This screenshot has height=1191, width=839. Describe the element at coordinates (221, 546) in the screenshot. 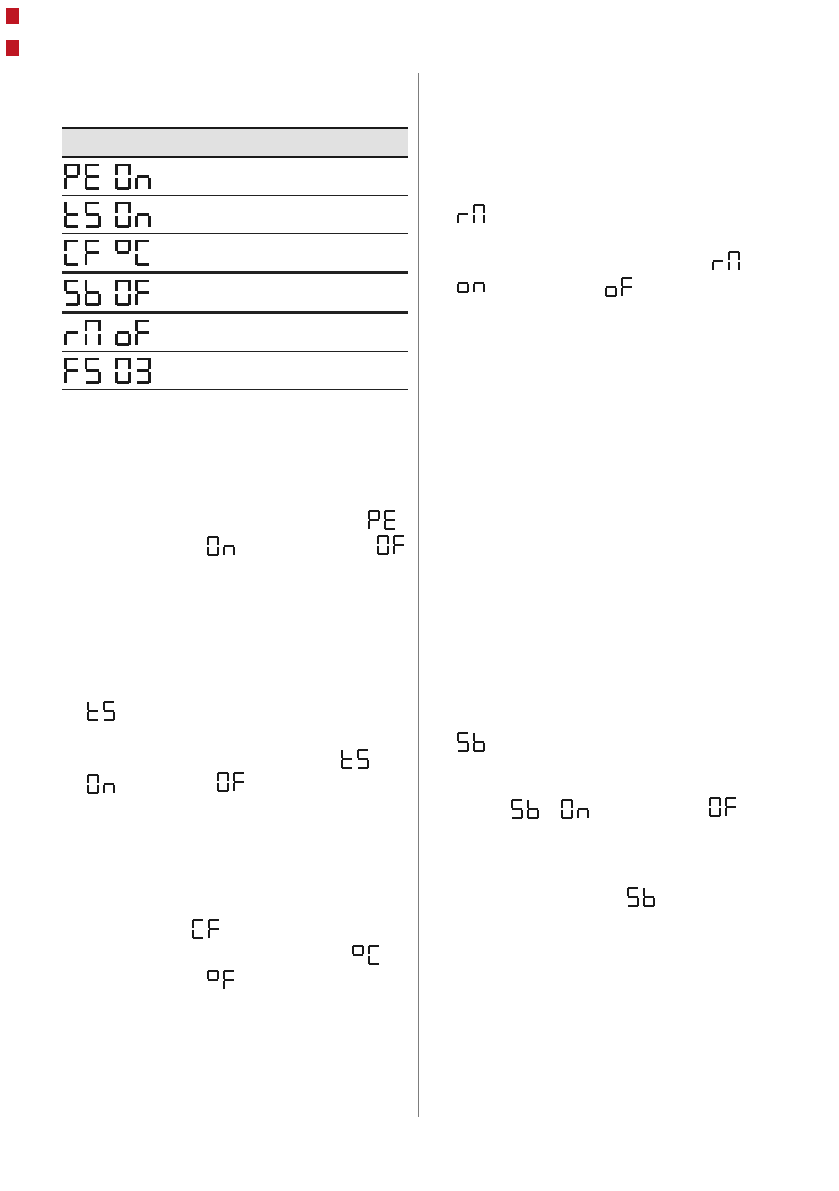

I see `segment-display-pe-on` at that location.